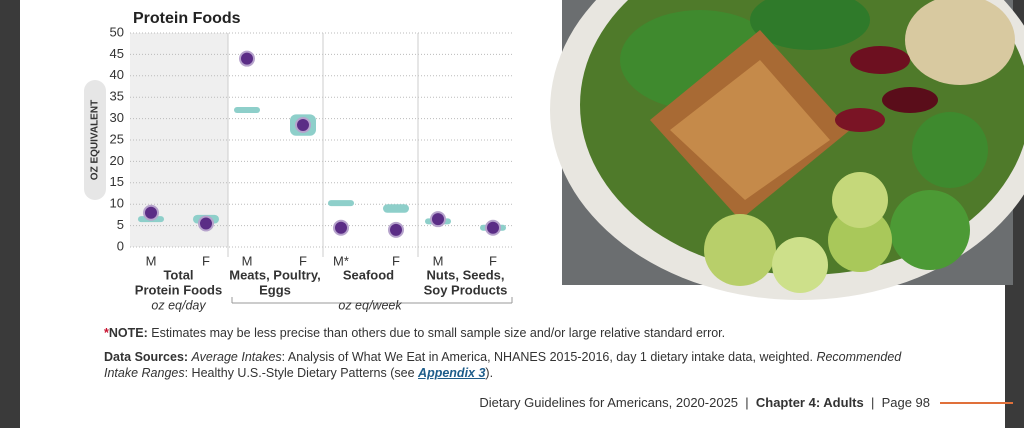  What do you see at coordinates (178, 274) in the screenshot?
I see `group-label: Total` at bounding box center [178, 274].